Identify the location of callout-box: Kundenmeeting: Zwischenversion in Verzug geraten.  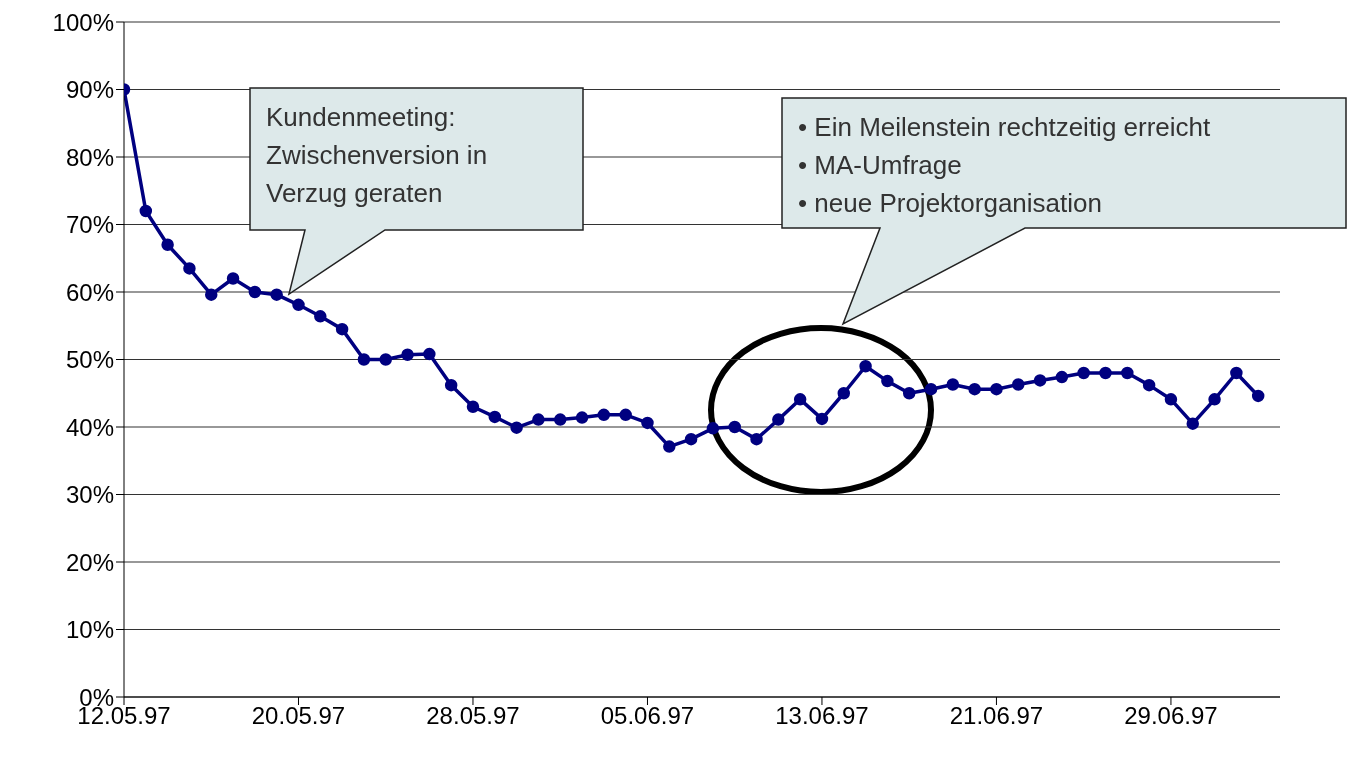
(416, 191).